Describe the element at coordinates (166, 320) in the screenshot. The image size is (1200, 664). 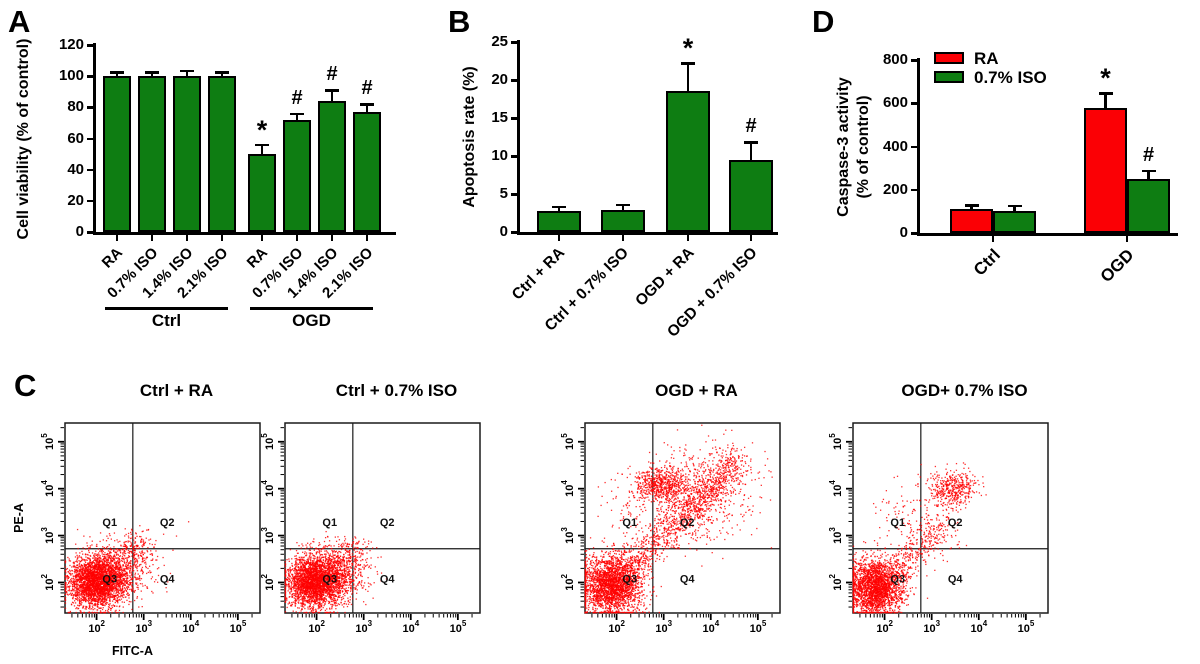
I see `group-label: Ctrl` at that location.